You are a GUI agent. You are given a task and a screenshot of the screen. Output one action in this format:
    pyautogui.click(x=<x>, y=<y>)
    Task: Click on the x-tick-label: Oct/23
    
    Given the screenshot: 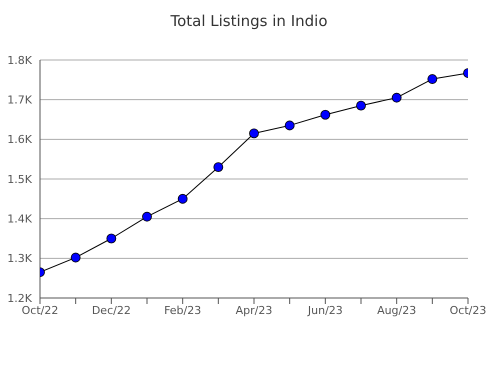 What is the action you would take?
    pyautogui.click(x=468, y=310)
    